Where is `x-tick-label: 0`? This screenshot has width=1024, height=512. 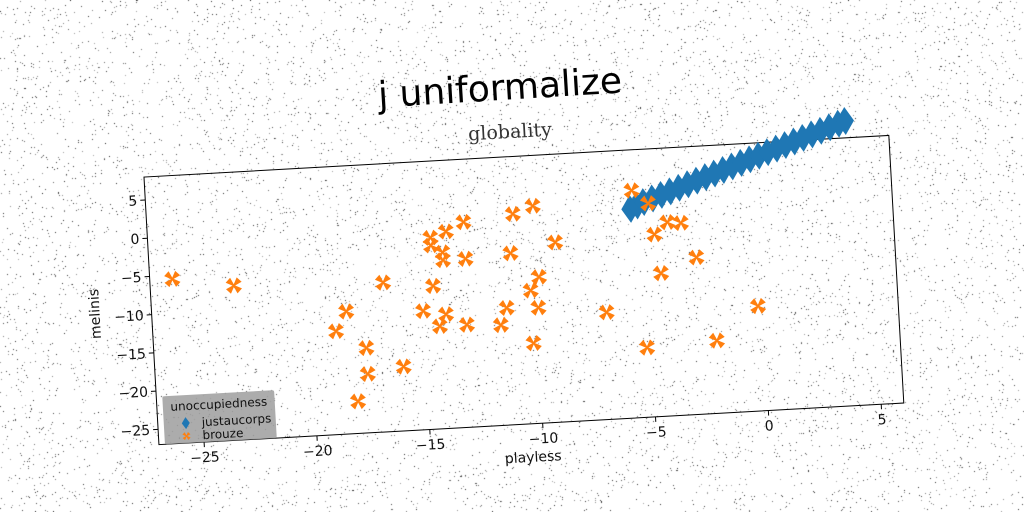 x-tick-label: 0 is located at coordinates (769, 426).